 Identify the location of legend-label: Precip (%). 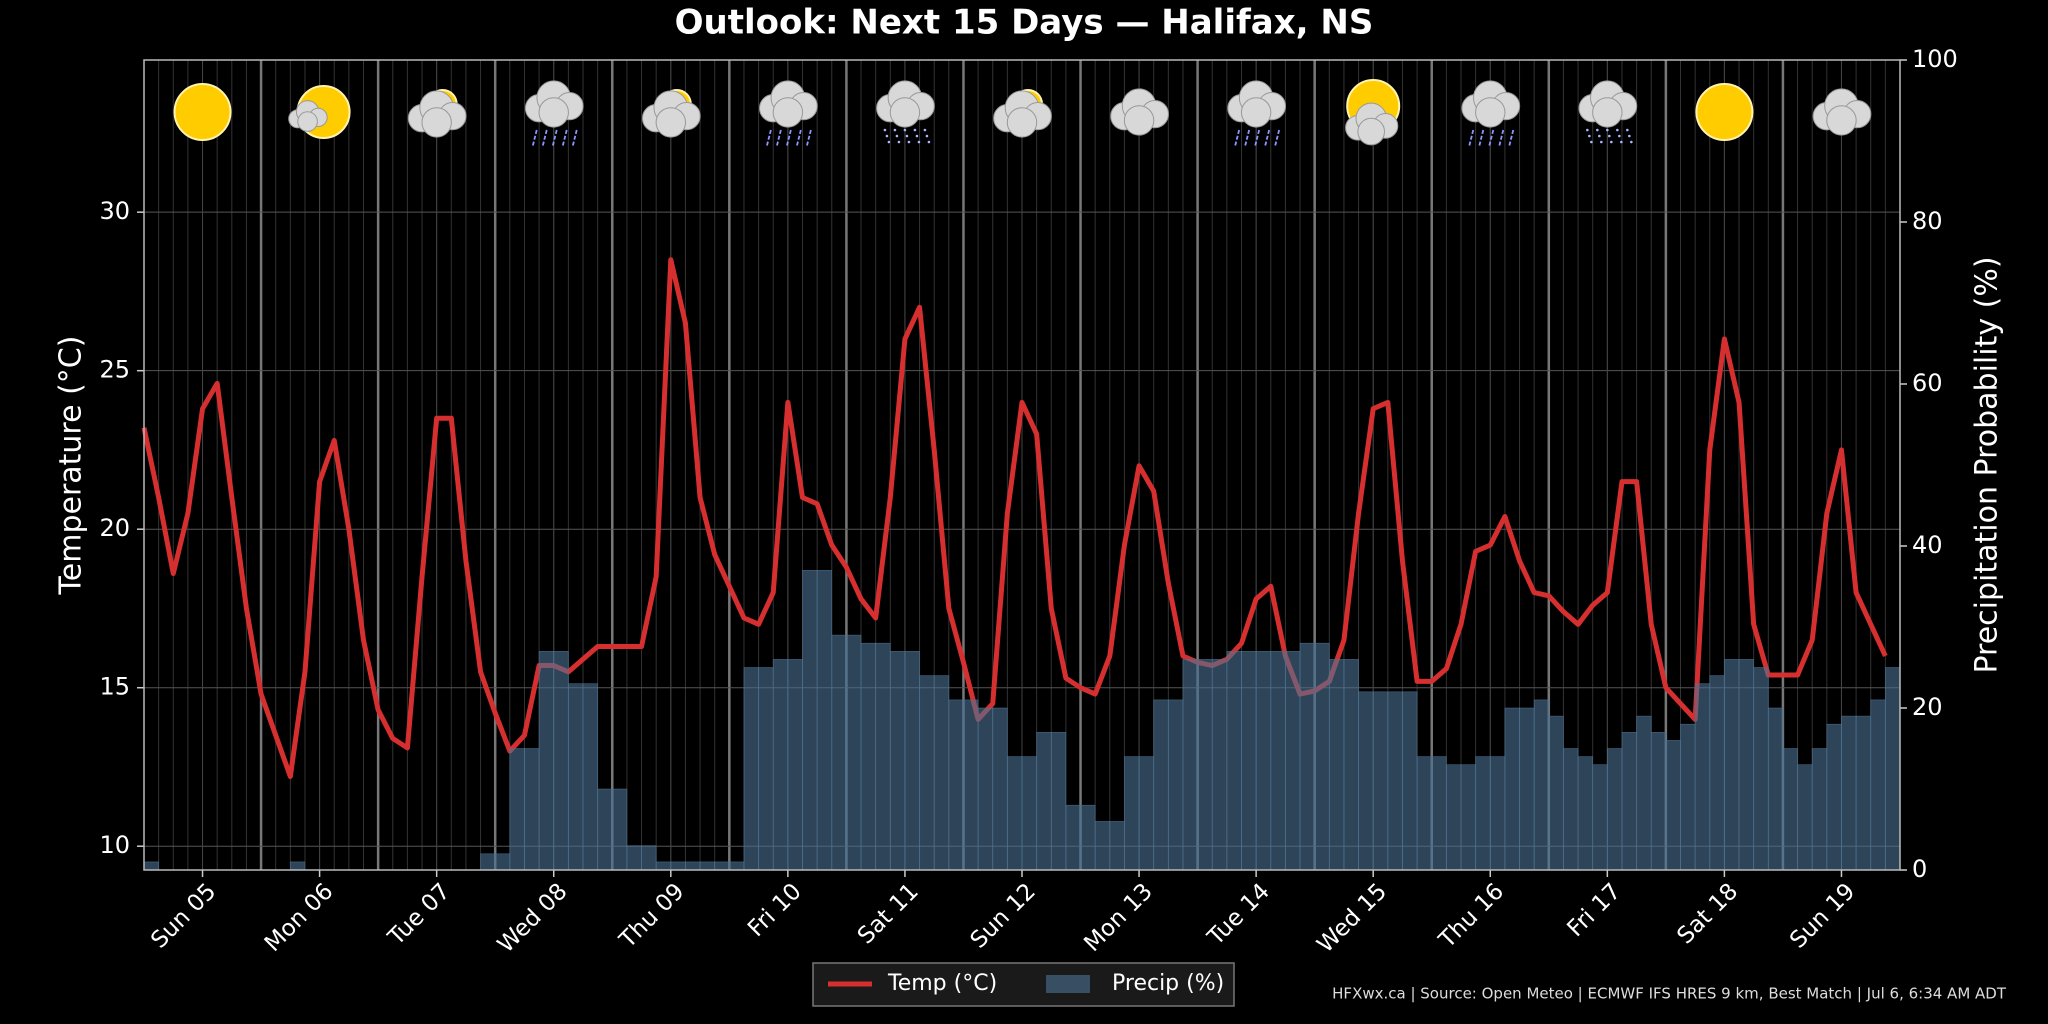
(1168, 983).